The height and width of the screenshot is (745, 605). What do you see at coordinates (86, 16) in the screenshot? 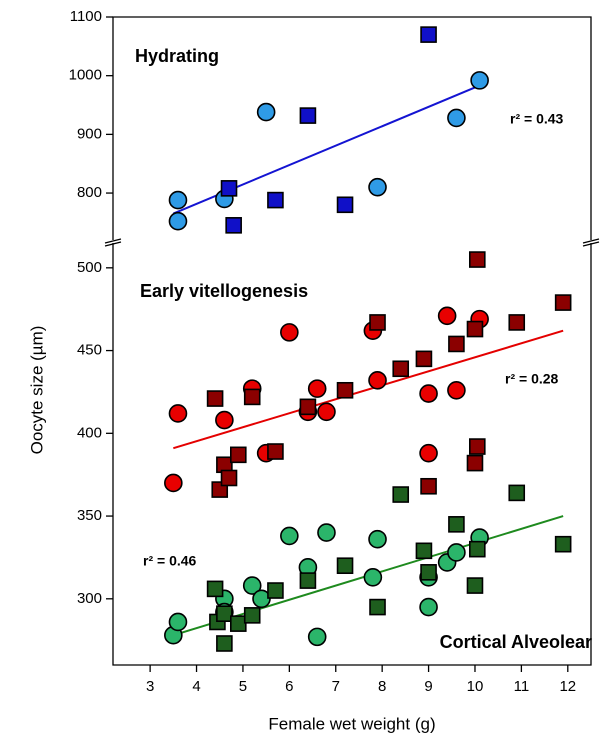
I see `y-tick-label: 1100` at bounding box center [86, 16].